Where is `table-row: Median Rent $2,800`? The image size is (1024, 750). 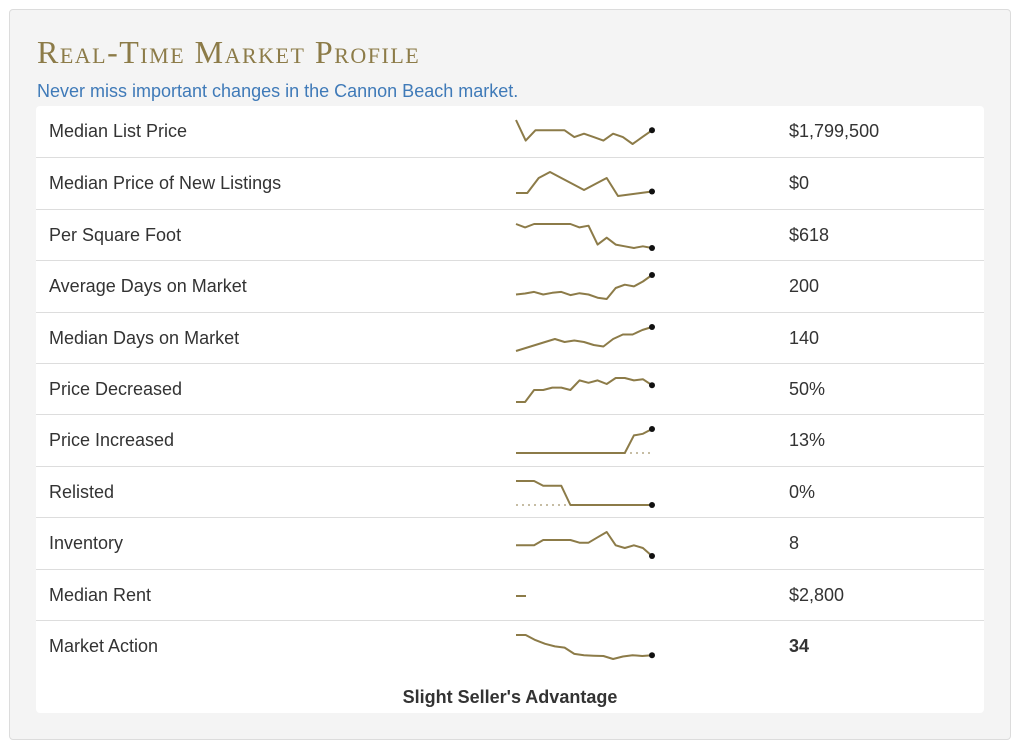
table-row: Median Rent $2,800 is located at coordinates (510, 594).